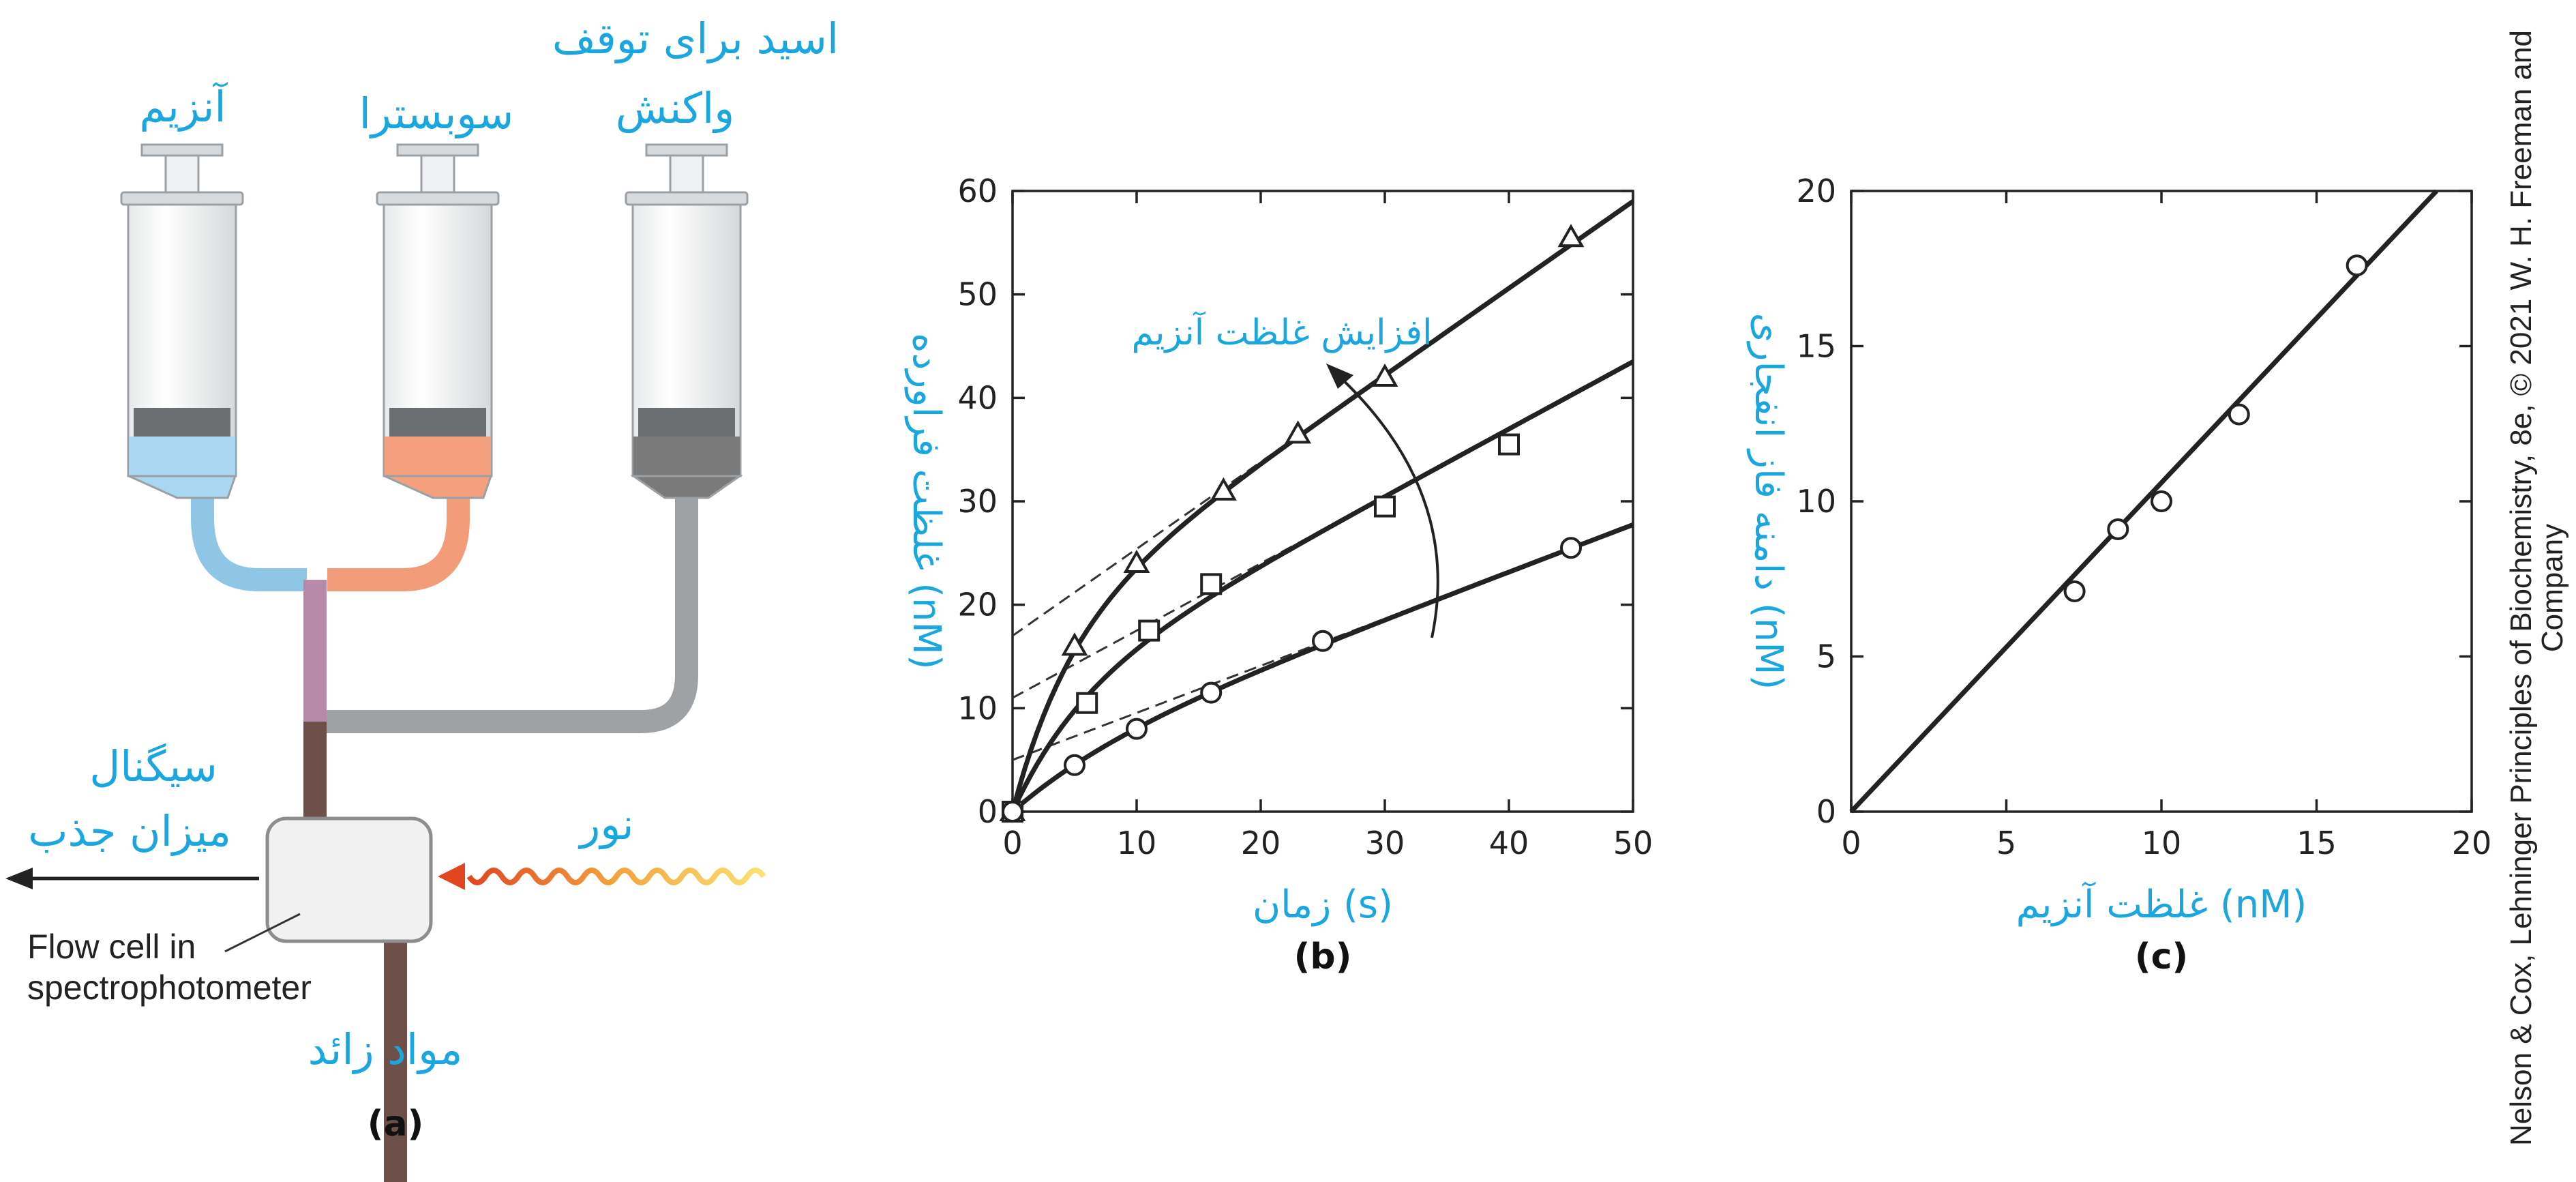 This screenshot has height=1182, width=2576. Describe the element at coordinates (1137, 843) in the screenshot. I see `chartB-xtick-label: 10` at that location.